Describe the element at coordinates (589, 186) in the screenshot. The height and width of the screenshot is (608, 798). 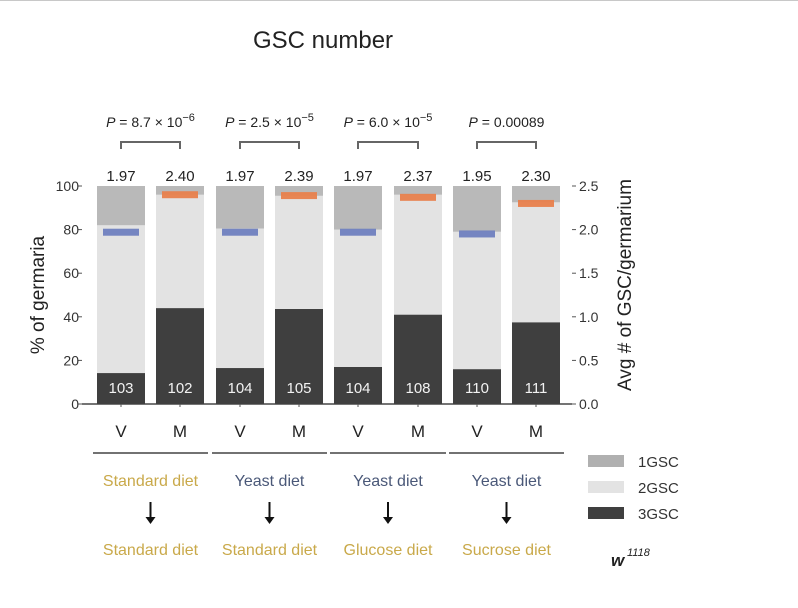
I see `y-right-tick-label: 2.5` at that location.